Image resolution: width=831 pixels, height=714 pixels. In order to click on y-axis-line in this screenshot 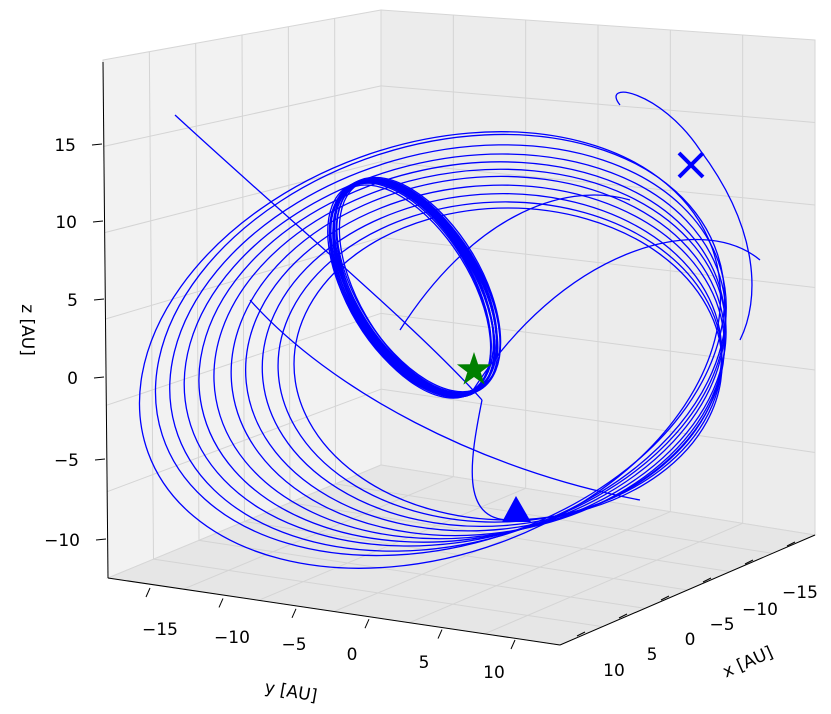, I will do `click(334, 611)`.